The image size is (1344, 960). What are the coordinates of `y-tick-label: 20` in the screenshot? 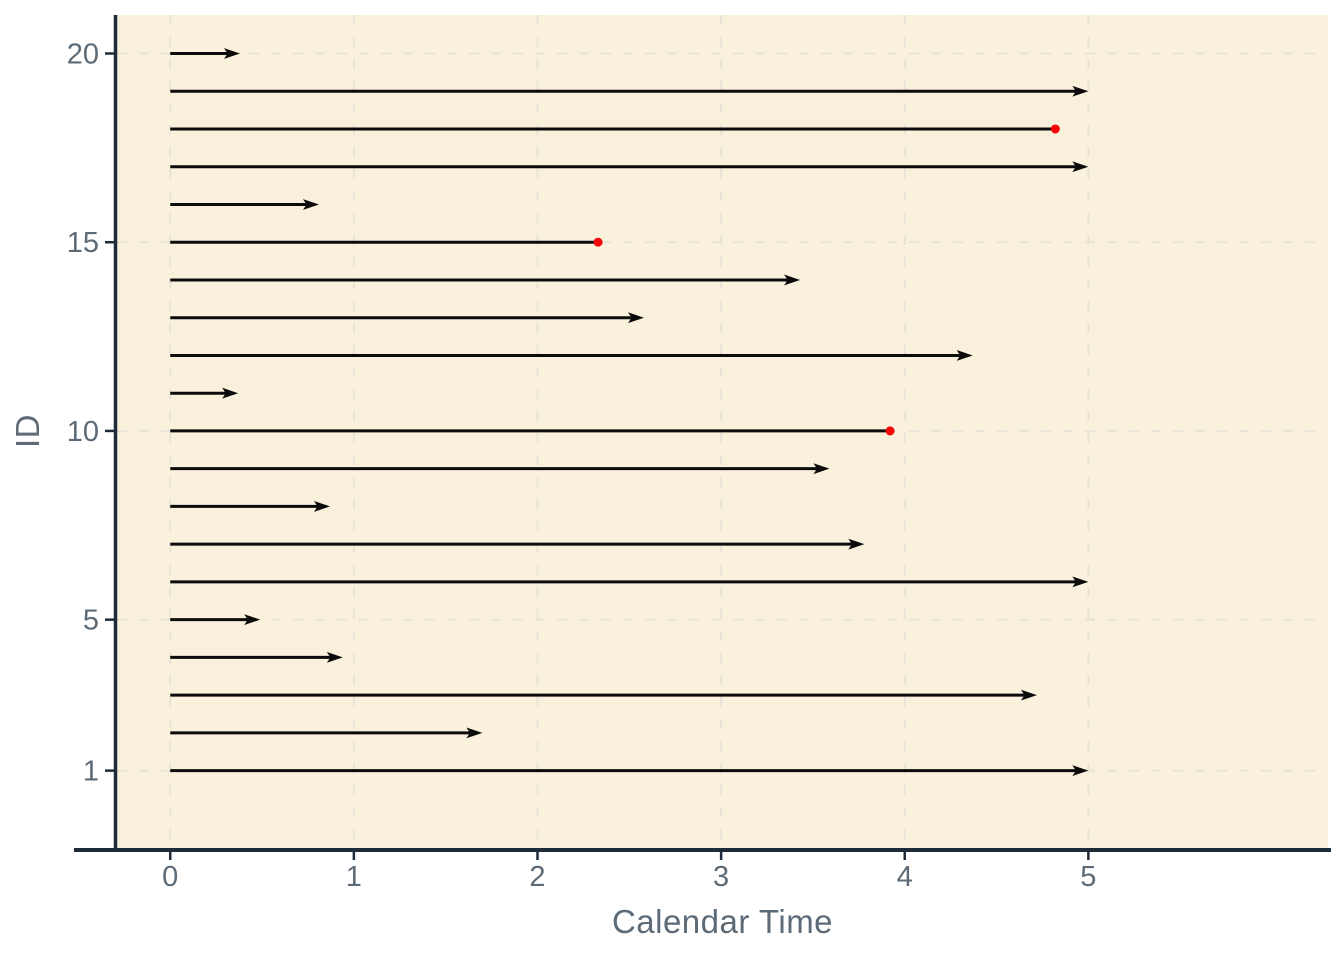 It's located at (83, 54).